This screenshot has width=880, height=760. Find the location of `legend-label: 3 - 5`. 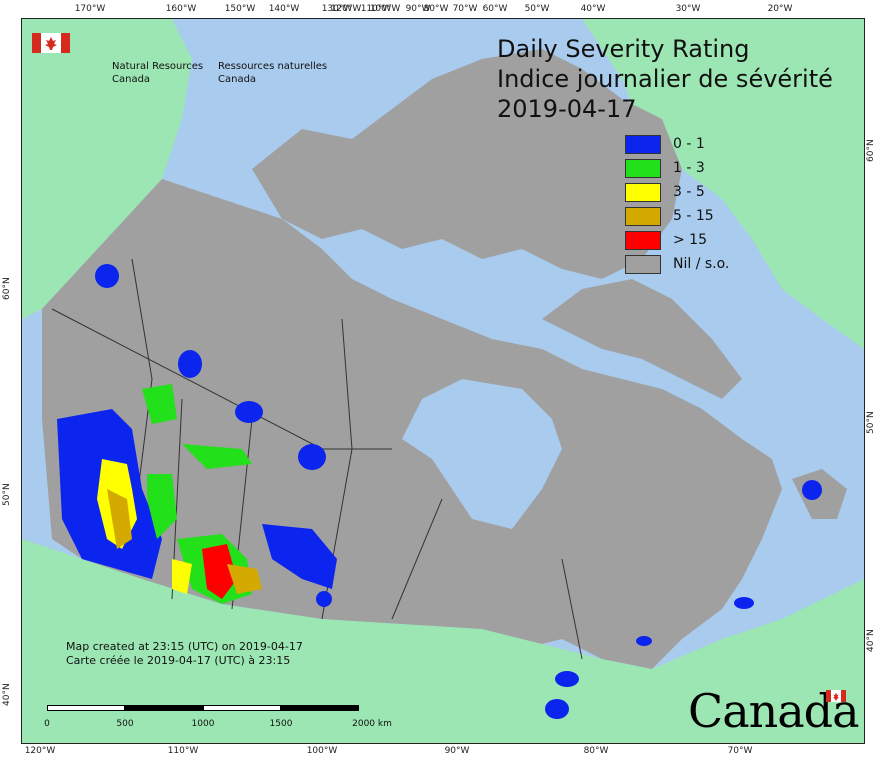

legend-label: 3 - 5 is located at coordinates (689, 192).